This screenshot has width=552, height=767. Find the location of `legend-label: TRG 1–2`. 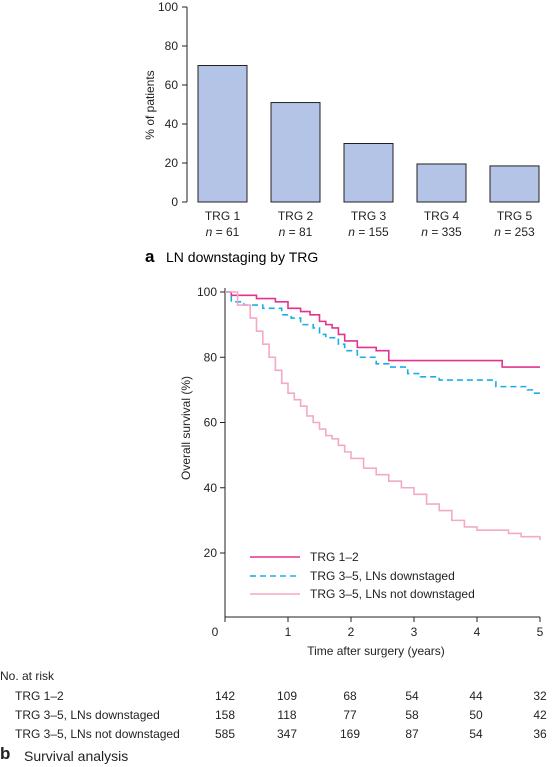

legend-label: TRG 1–2 is located at coordinates (334, 557).